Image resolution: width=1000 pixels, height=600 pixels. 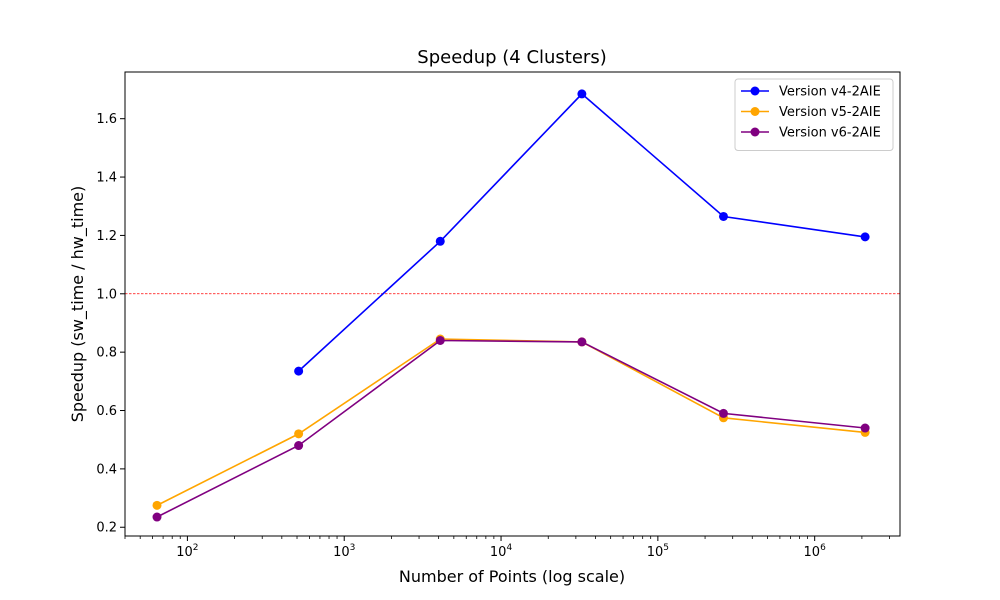 I want to click on legend-box, so click(x=814, y=114).